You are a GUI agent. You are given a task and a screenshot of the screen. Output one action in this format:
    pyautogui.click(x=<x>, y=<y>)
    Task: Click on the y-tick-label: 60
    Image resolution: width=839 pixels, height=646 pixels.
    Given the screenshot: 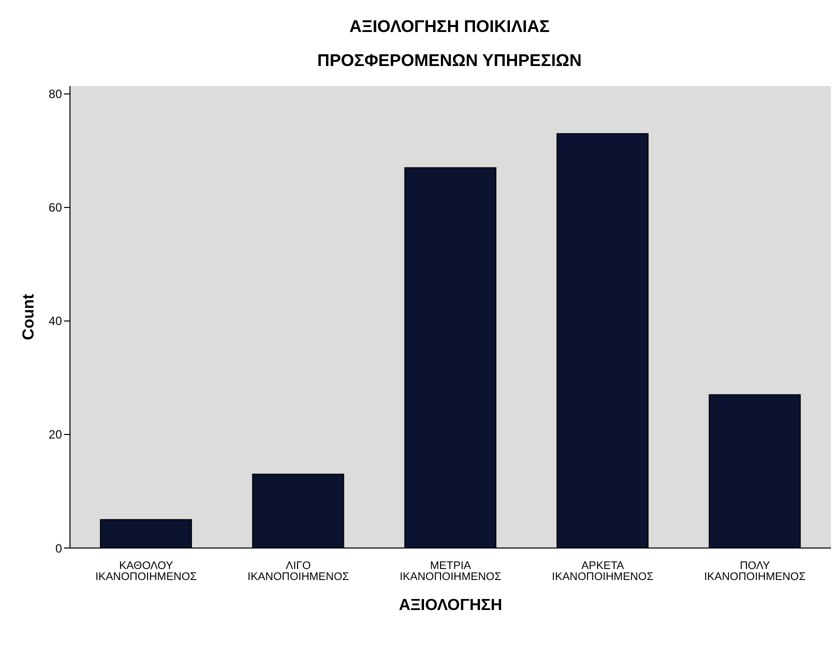 What is the action you would take?
    pyautogui.click(x=55, y=207)
    